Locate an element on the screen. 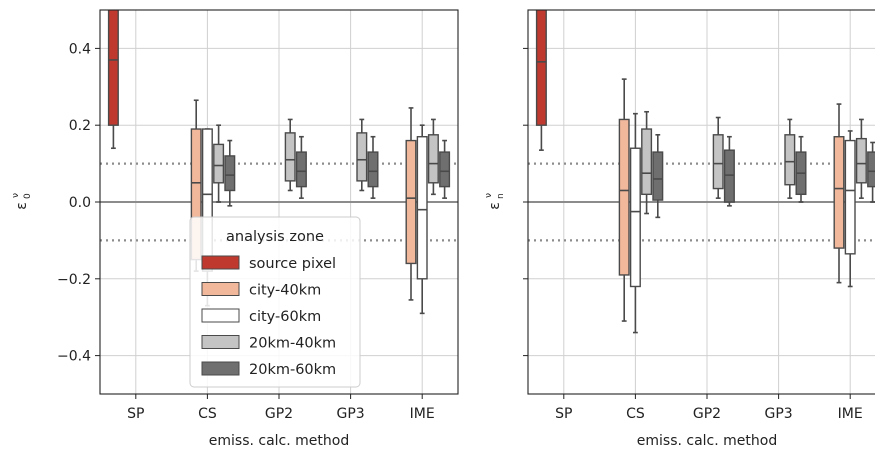 The image size is (875, 451). y-axis-label: εν 0 is located at coordinates (22, 201).